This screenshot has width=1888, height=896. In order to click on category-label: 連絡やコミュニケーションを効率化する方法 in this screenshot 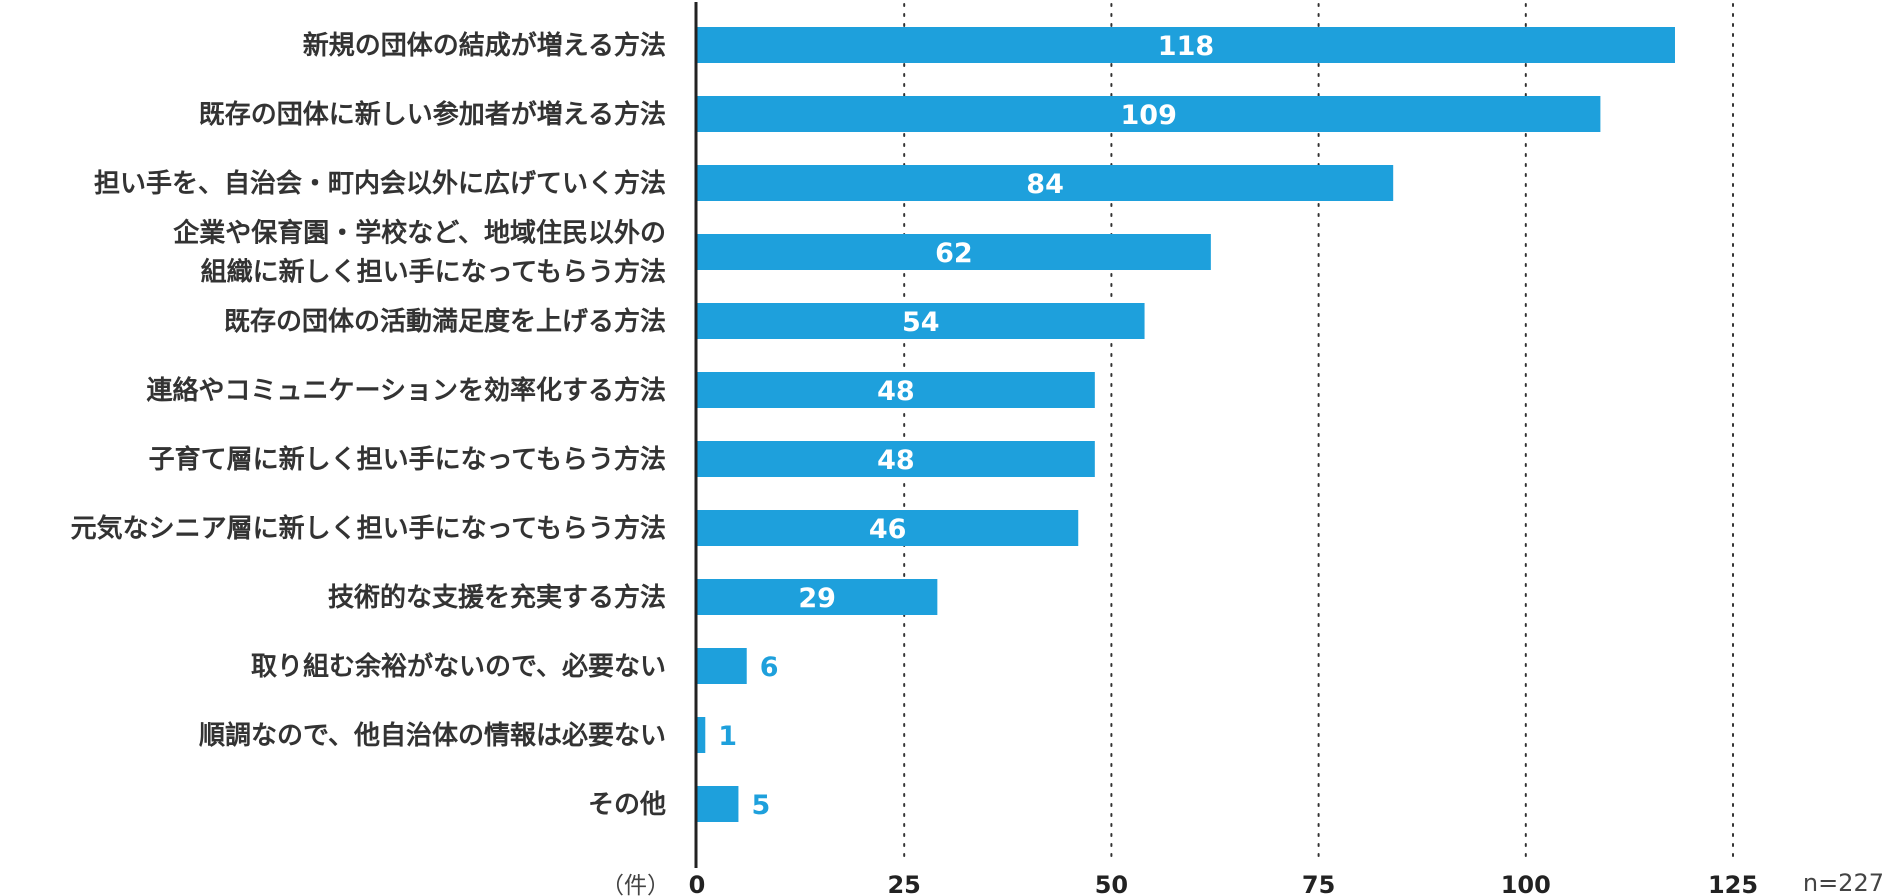, I will do `click(406, 390)`.